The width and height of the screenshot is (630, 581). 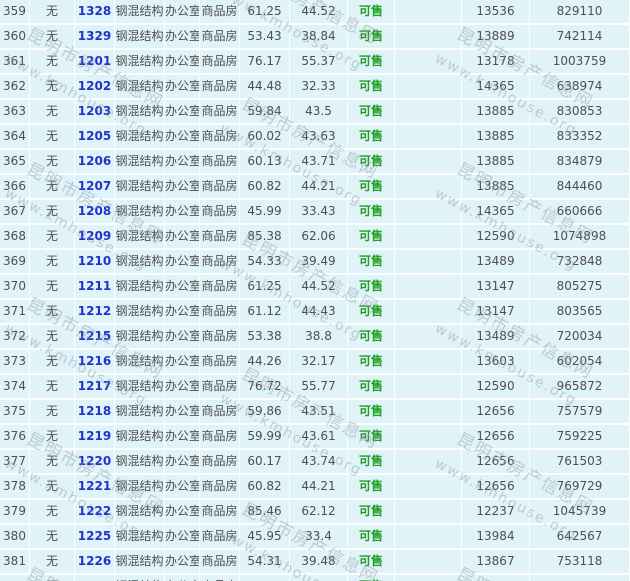 What do you see at coordinates (94, 436) in the screenshot?
I see `room-number-link: 1219` at bounding box center [94, 436].